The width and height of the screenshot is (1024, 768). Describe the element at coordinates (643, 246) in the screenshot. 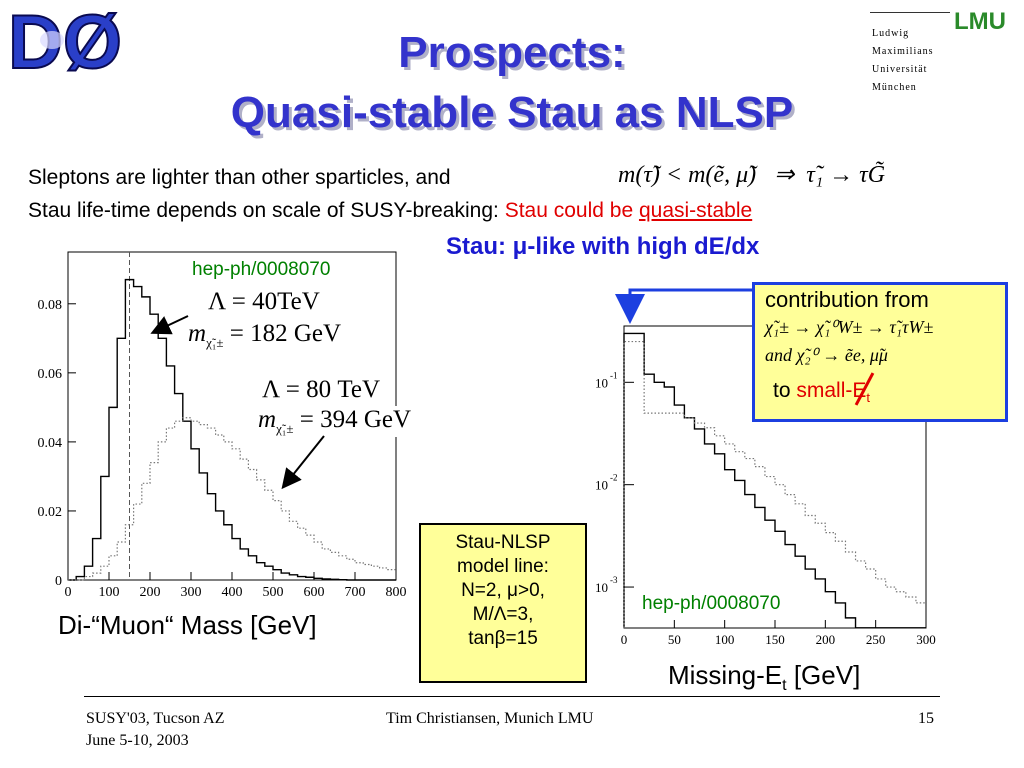

I see `stau-suffix: -like with high dE/dx` at that location.